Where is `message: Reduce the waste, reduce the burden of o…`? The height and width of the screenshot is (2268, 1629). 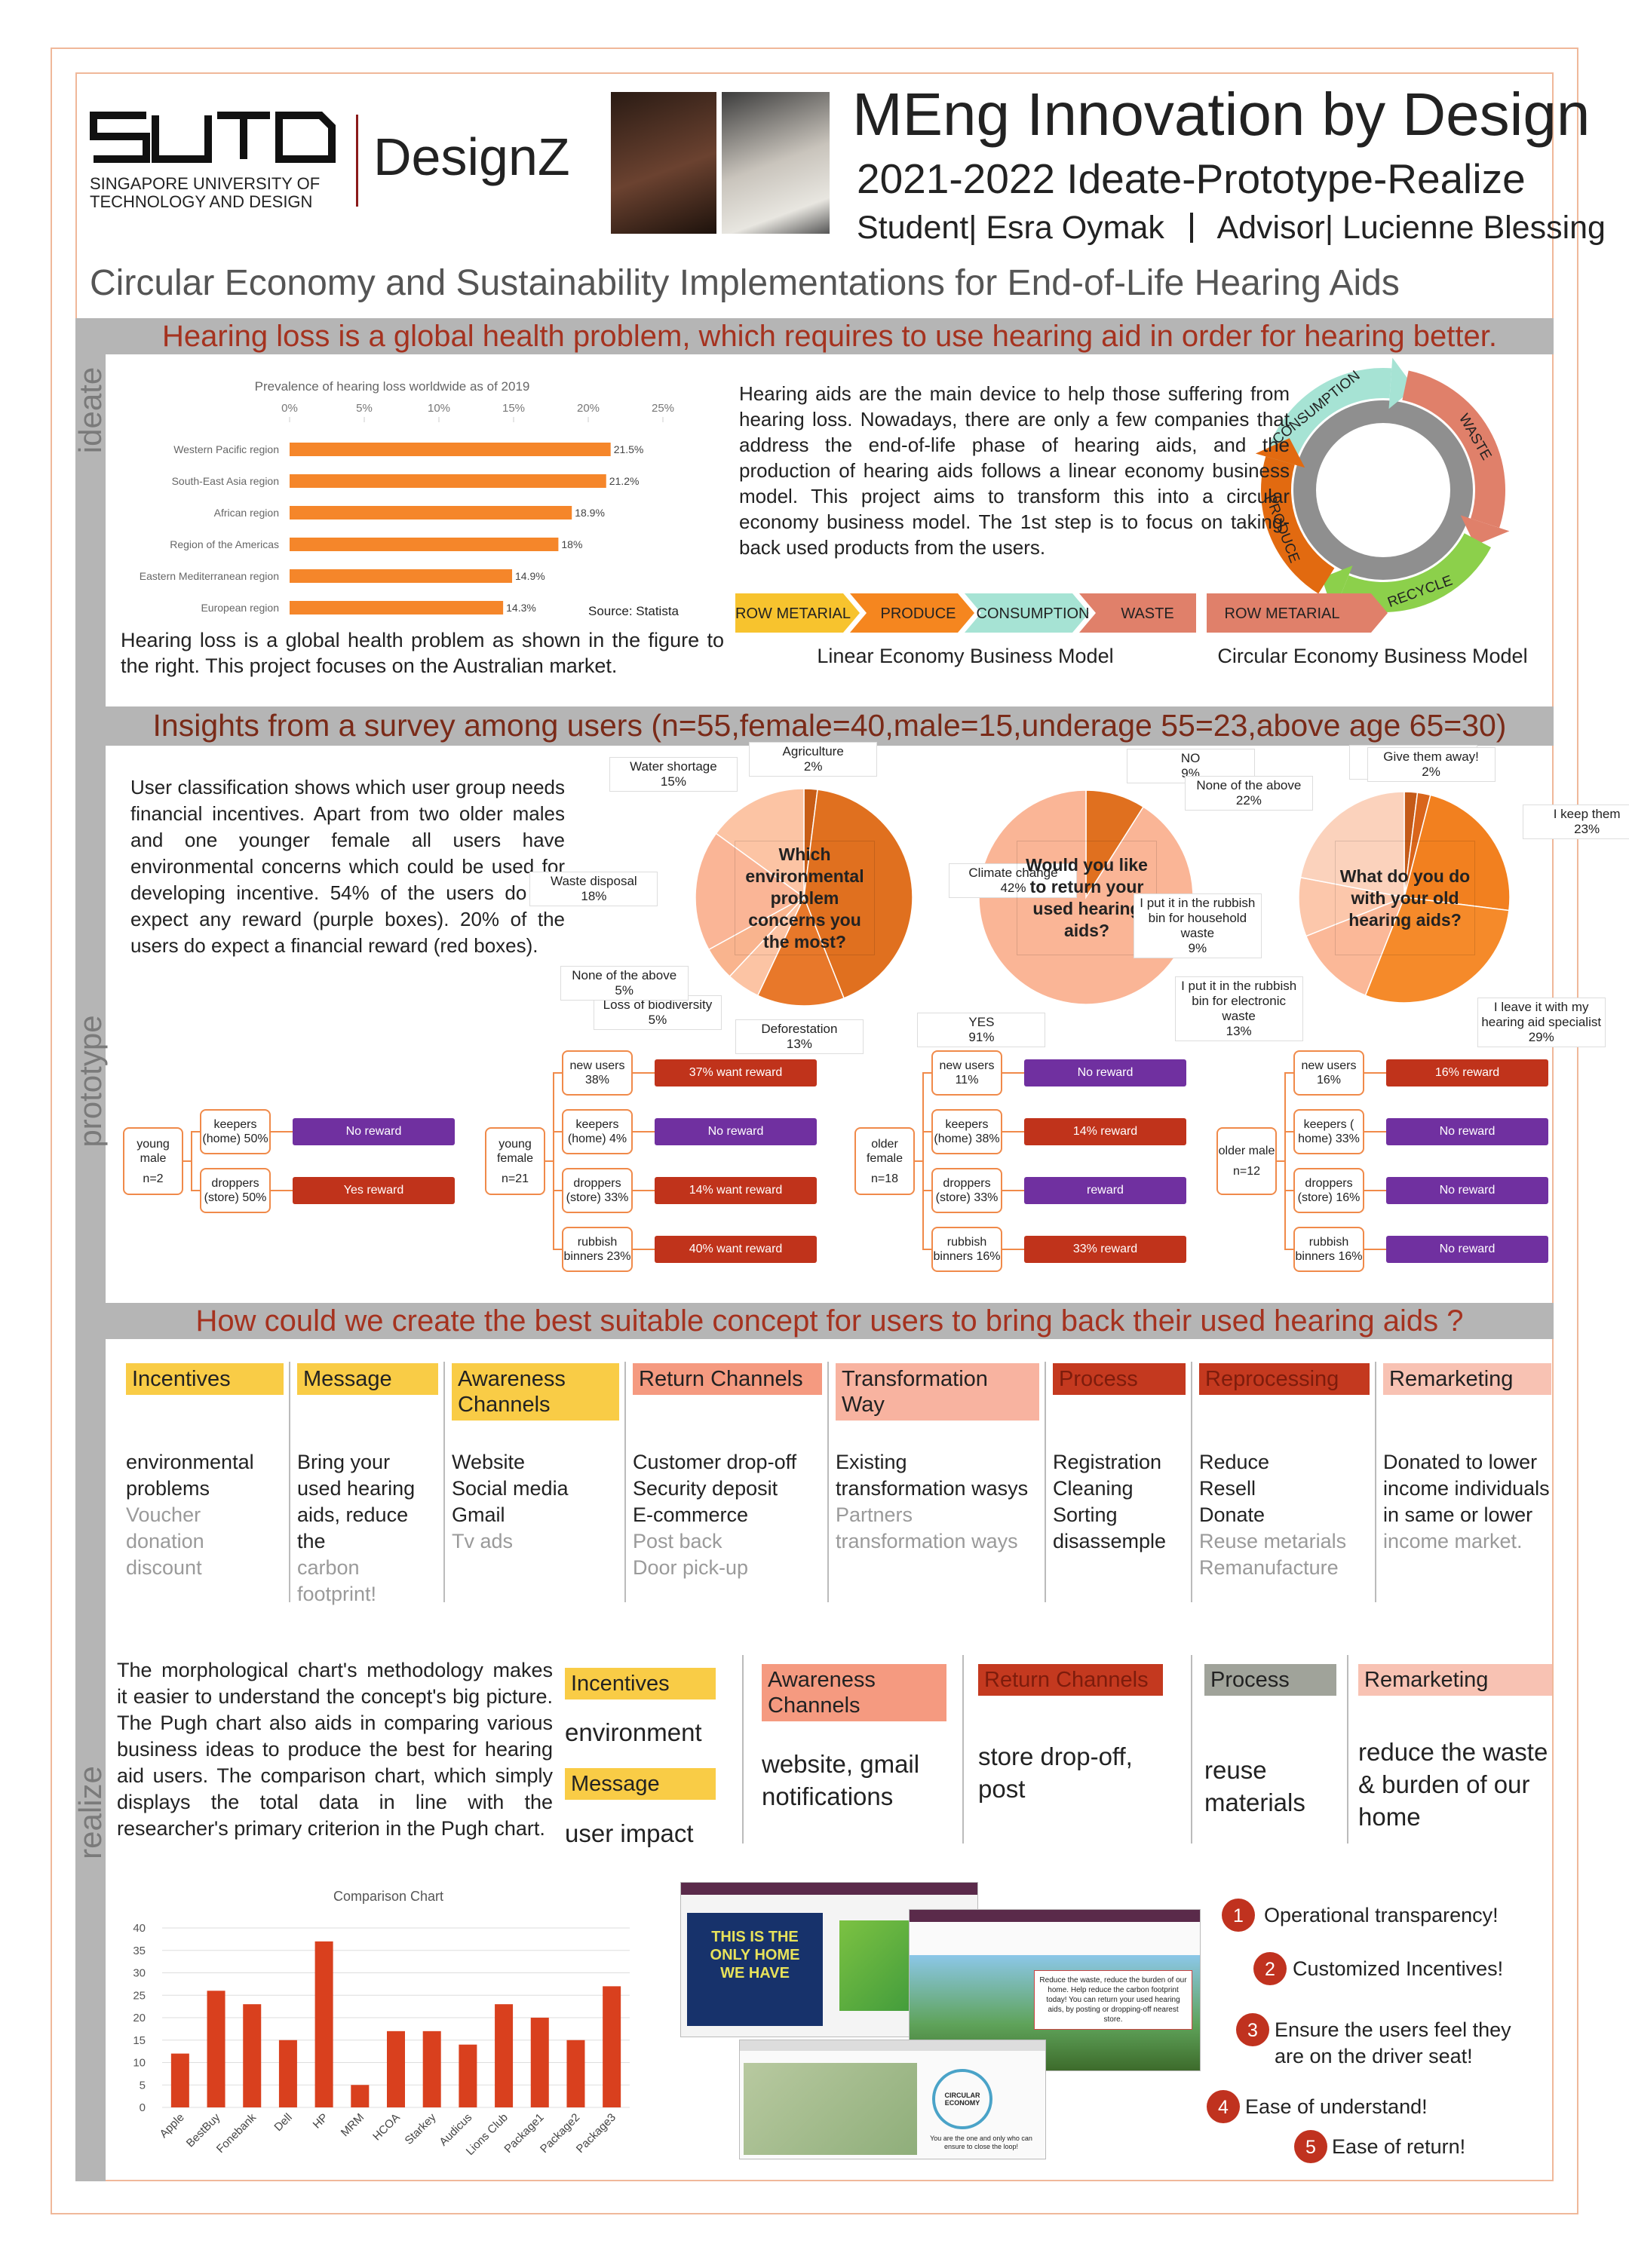
message: Reduce the waste, reduce the burden of o… is located at coordinates (1113, 2000).